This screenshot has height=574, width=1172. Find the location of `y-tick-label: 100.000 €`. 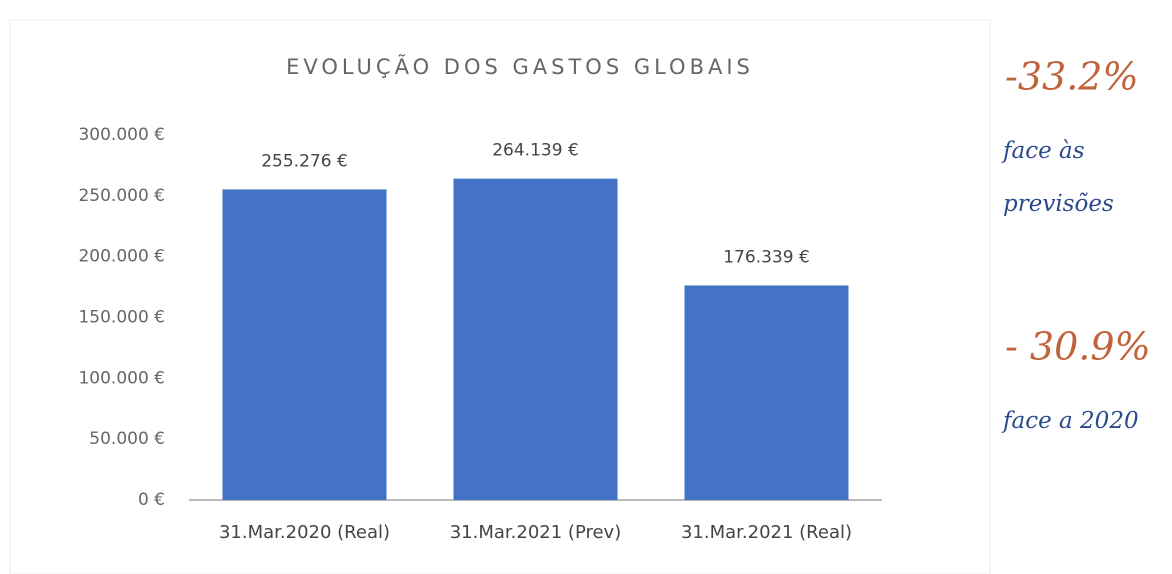

y-tick-label: 100.000 € is located at coordinates (121, 378).